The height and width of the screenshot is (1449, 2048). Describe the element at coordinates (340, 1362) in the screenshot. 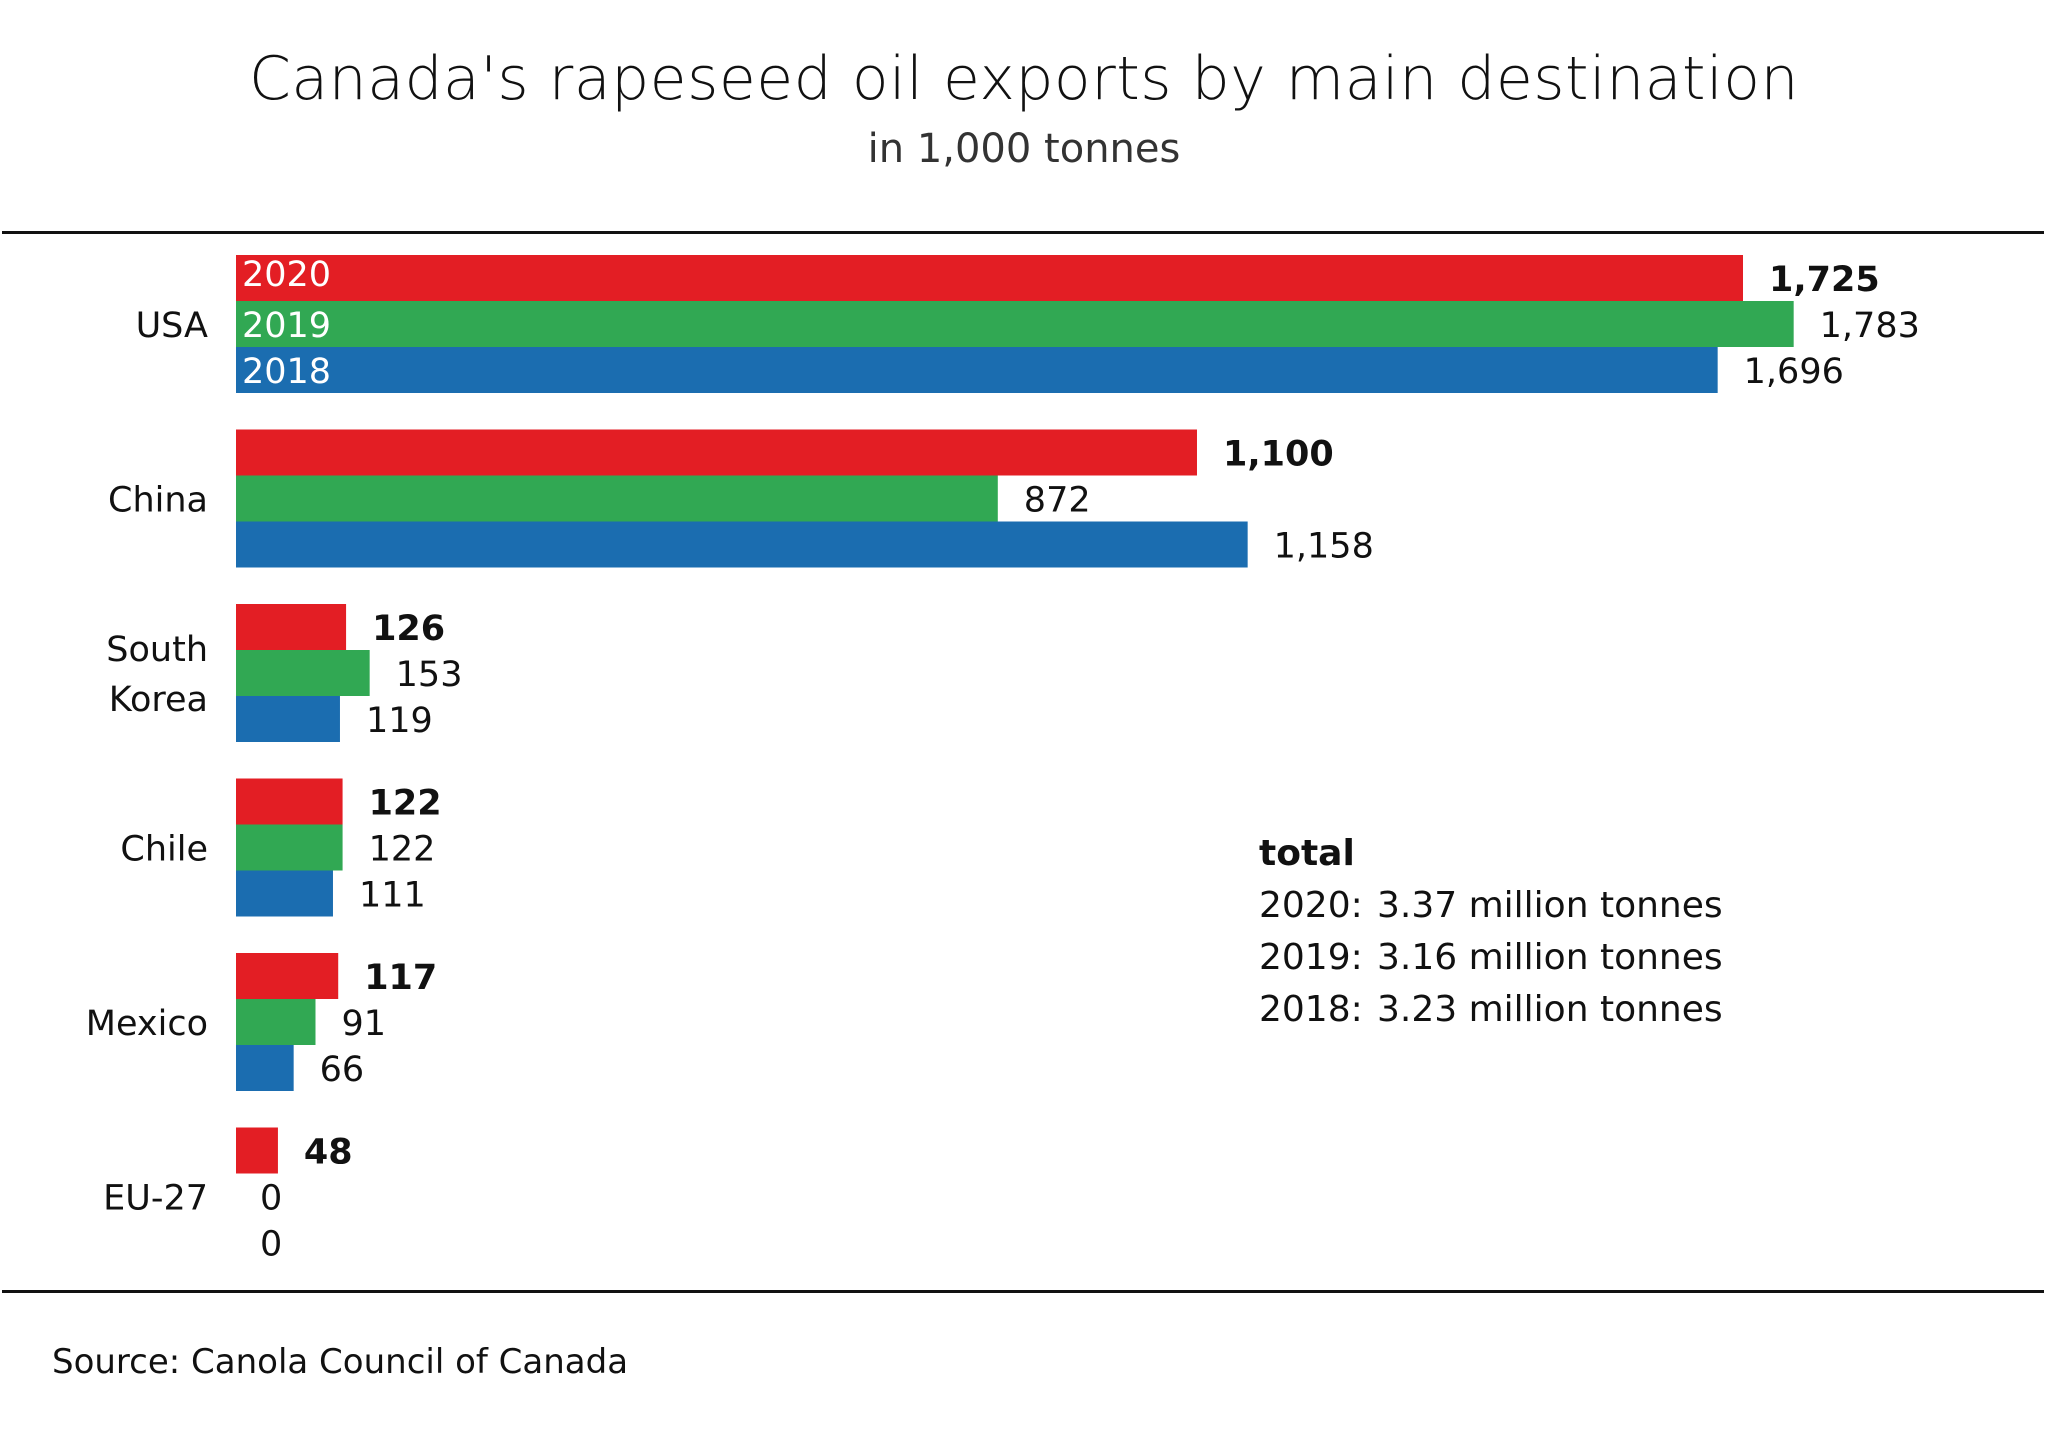

I see `source-note: Source: Canola Council of Canada` at that location.